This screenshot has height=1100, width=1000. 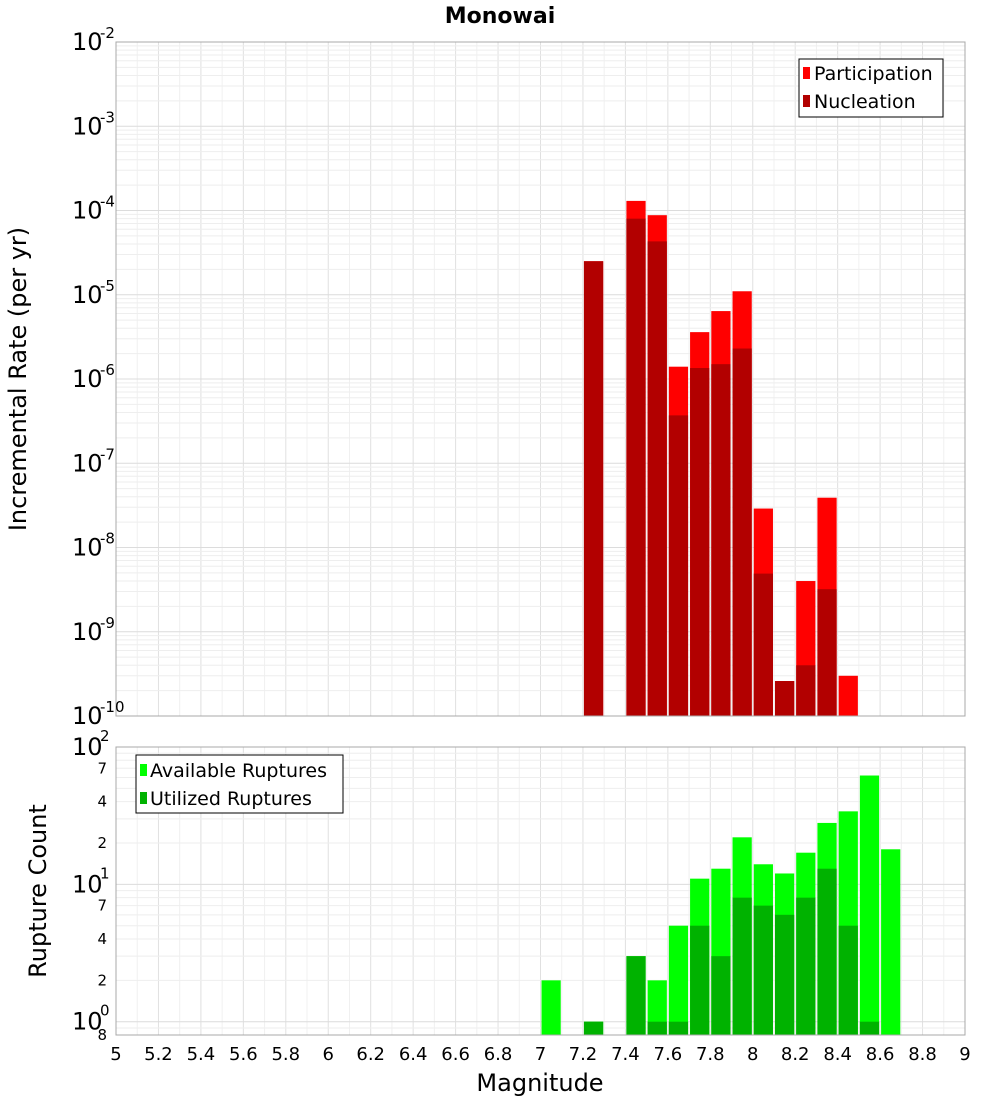 I want to click on bottom-y-tick-label: 10¹, so click(x=91, y=881).